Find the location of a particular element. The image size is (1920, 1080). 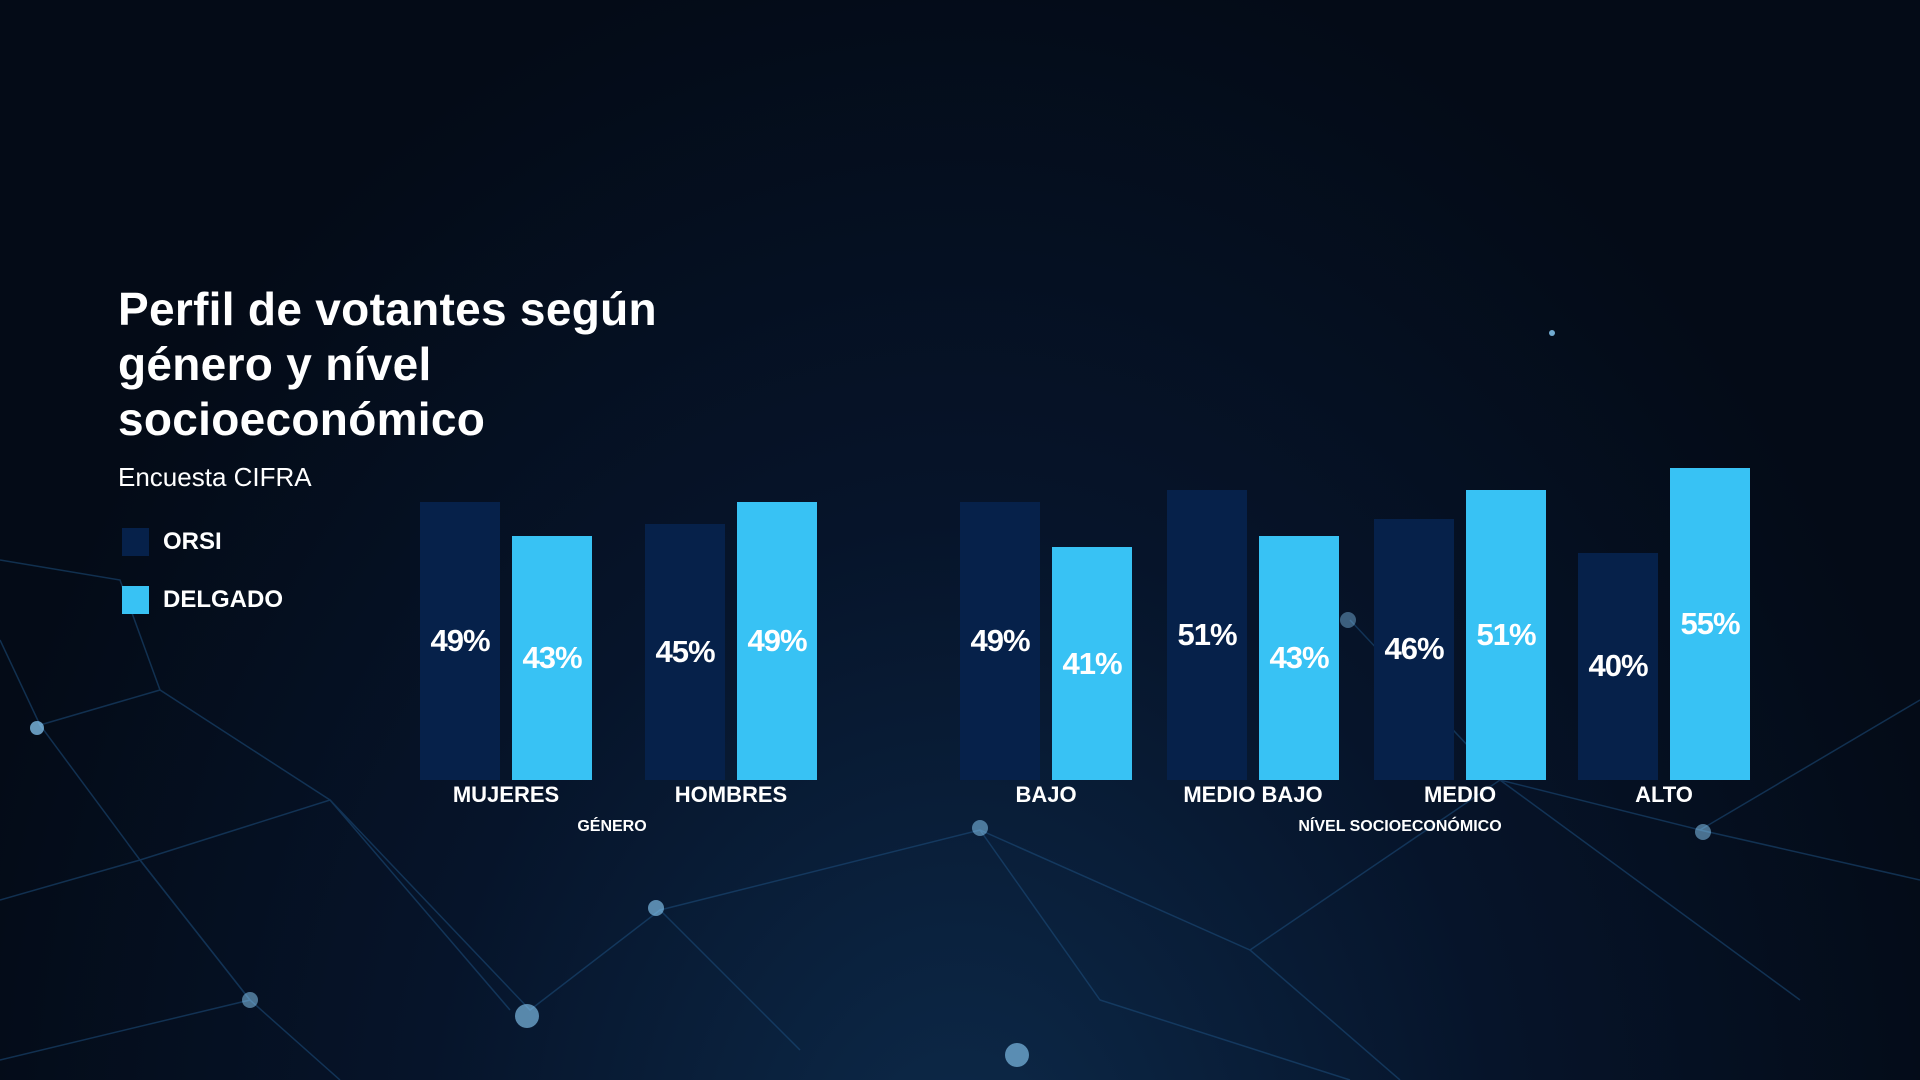

bar-orsi-hombres is located at coordinates (685, 652).